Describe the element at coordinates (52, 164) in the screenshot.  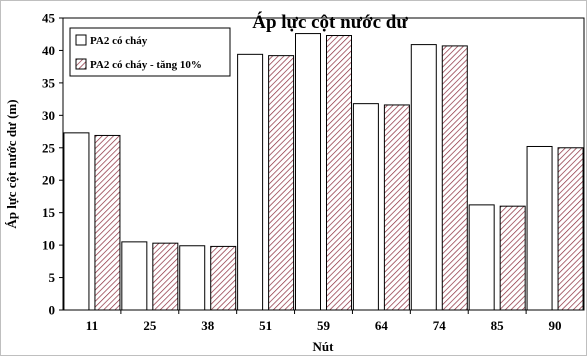
I see `y-axis: 0 5 10 15 20 25 30 35 40 45` at that location.